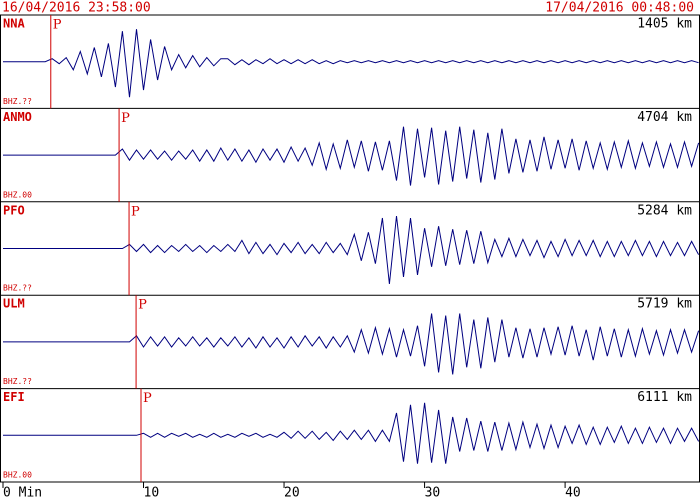  What do you see at coordinates (664, 397) in the screenshot?
I see `distance-label: 6111 km` at bounding box center [664, 397].